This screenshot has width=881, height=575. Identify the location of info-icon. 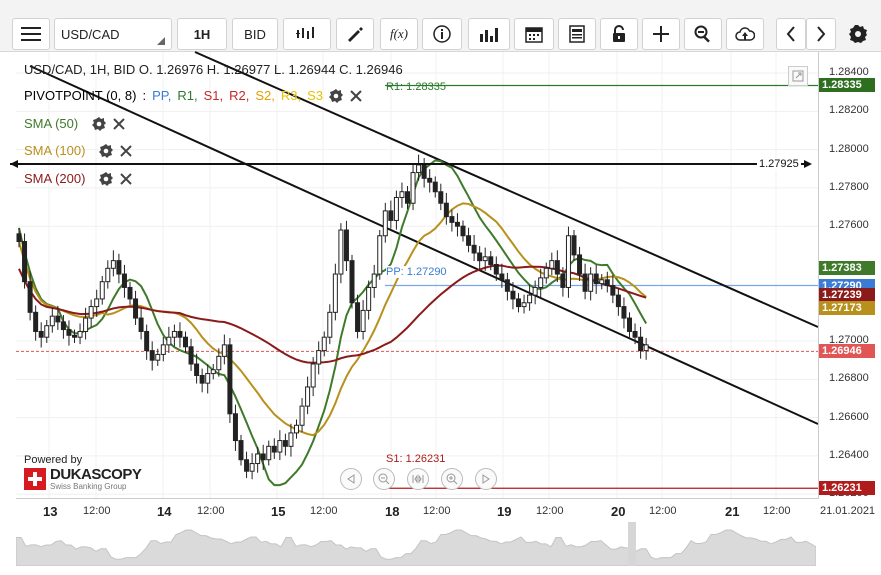
(442, 34).